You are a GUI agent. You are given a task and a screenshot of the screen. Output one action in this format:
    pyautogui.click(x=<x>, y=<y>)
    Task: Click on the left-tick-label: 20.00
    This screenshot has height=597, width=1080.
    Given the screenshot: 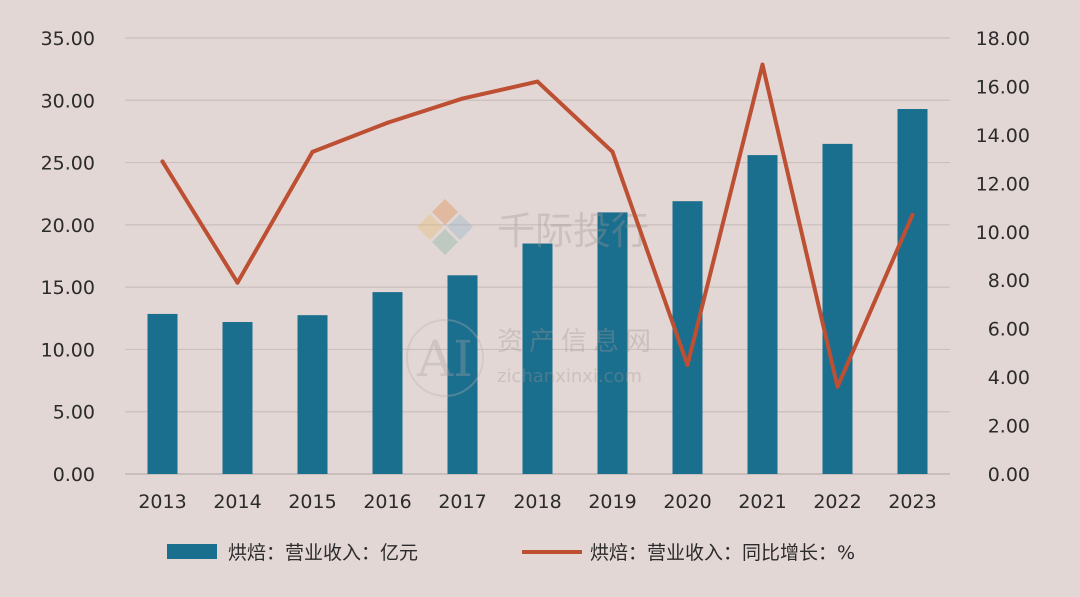 What is the action you would take?
    pyautogui.click(x=68, y=226)
    